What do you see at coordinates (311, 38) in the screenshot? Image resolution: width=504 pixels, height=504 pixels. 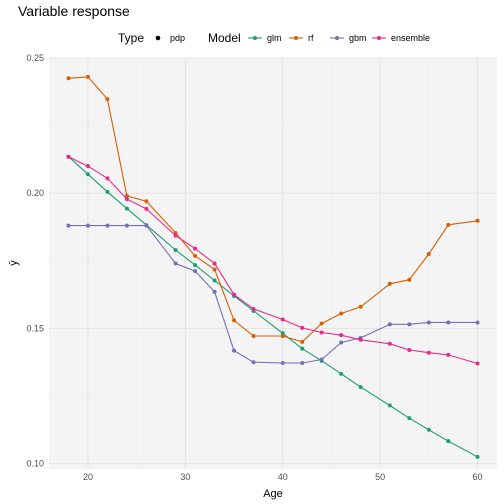 I see `legend-label-rf: rf` at bounding box center [311, 38].